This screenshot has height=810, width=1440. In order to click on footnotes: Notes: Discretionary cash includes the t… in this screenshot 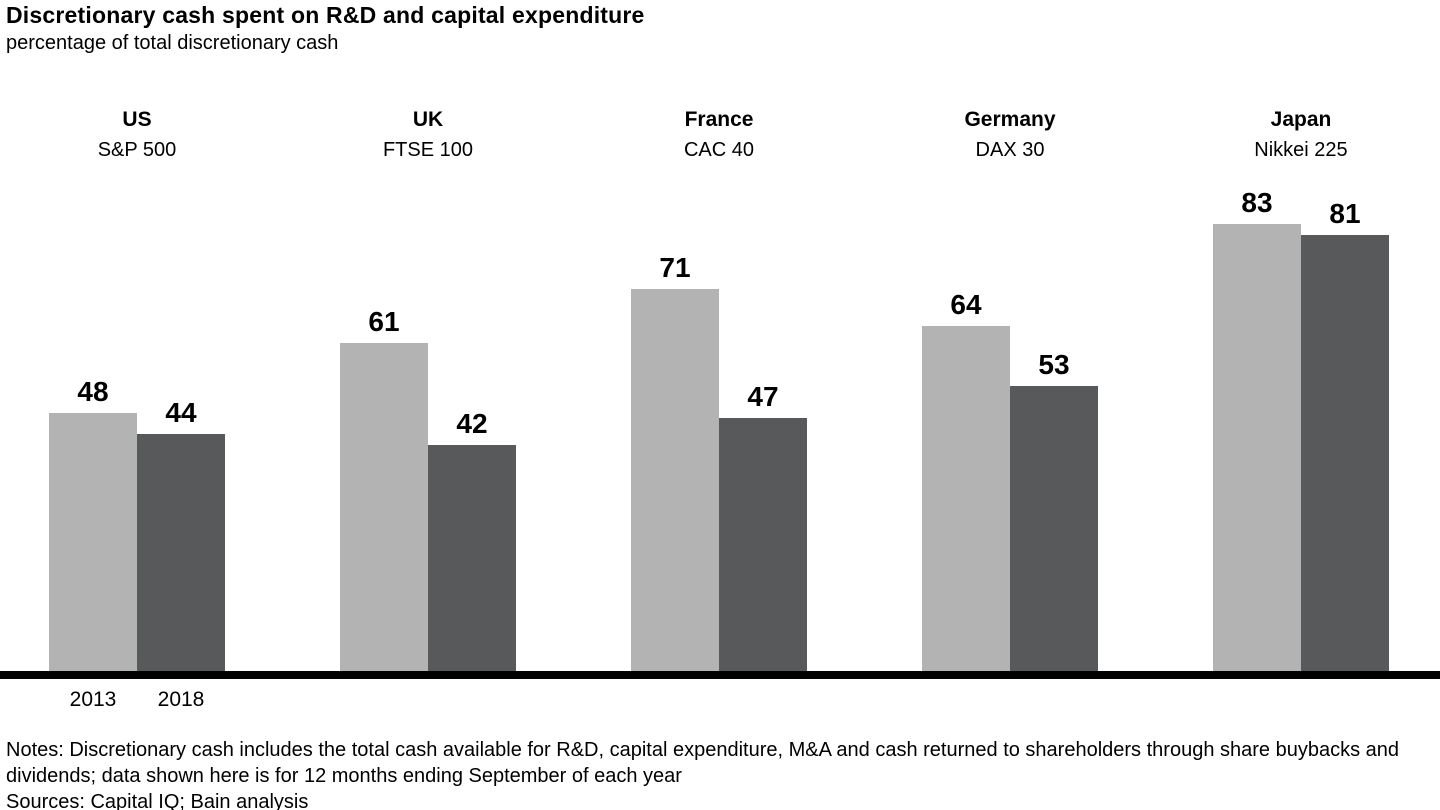, I will do `click(702, 773)`.